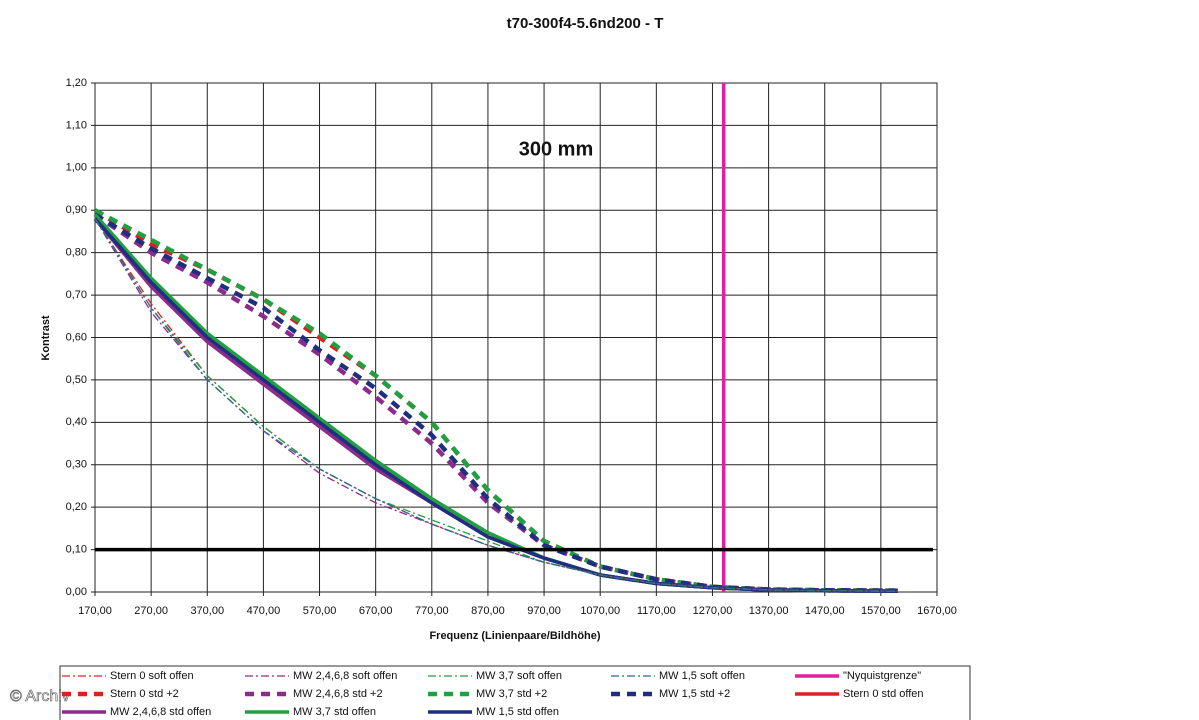 The image size is (1199, 720). I want to click on legend-label: MW 3,7 std offen, so click(334, 712).